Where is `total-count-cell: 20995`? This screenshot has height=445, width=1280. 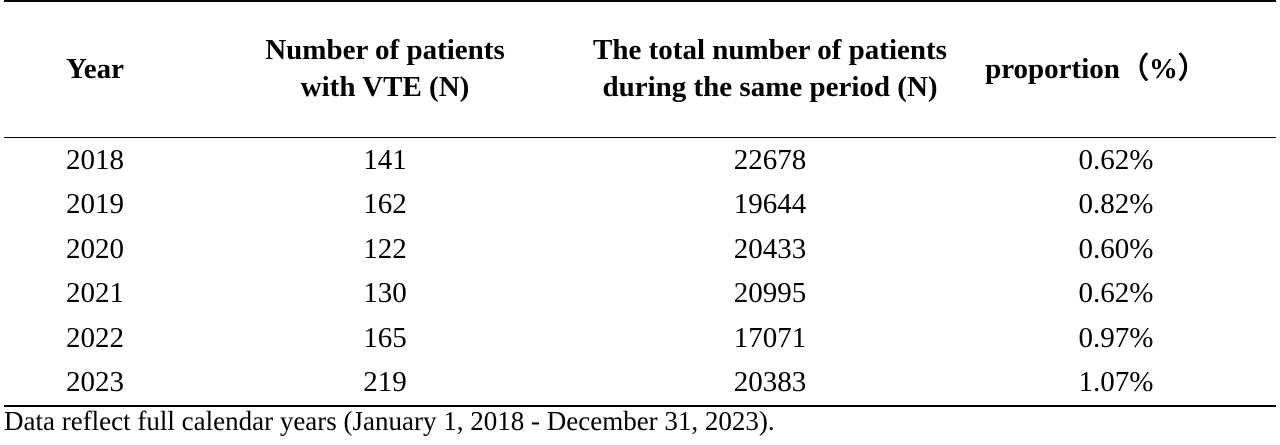
total-count-cell: 20995 is located at coordinates (770, 293).